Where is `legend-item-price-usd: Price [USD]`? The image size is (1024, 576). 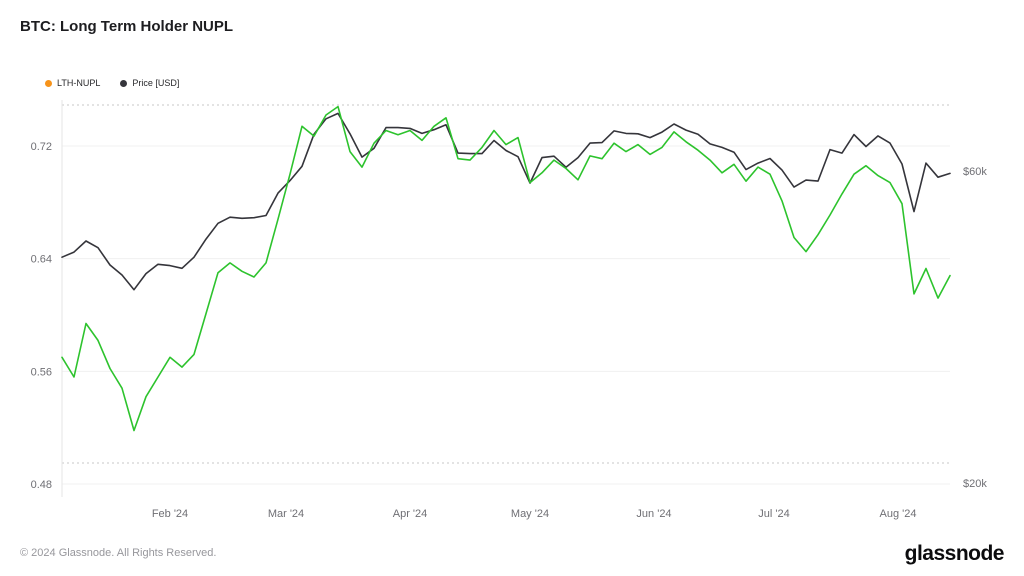 legend-item-price-usd: Price [USD] is located at coordinates (149, 83).